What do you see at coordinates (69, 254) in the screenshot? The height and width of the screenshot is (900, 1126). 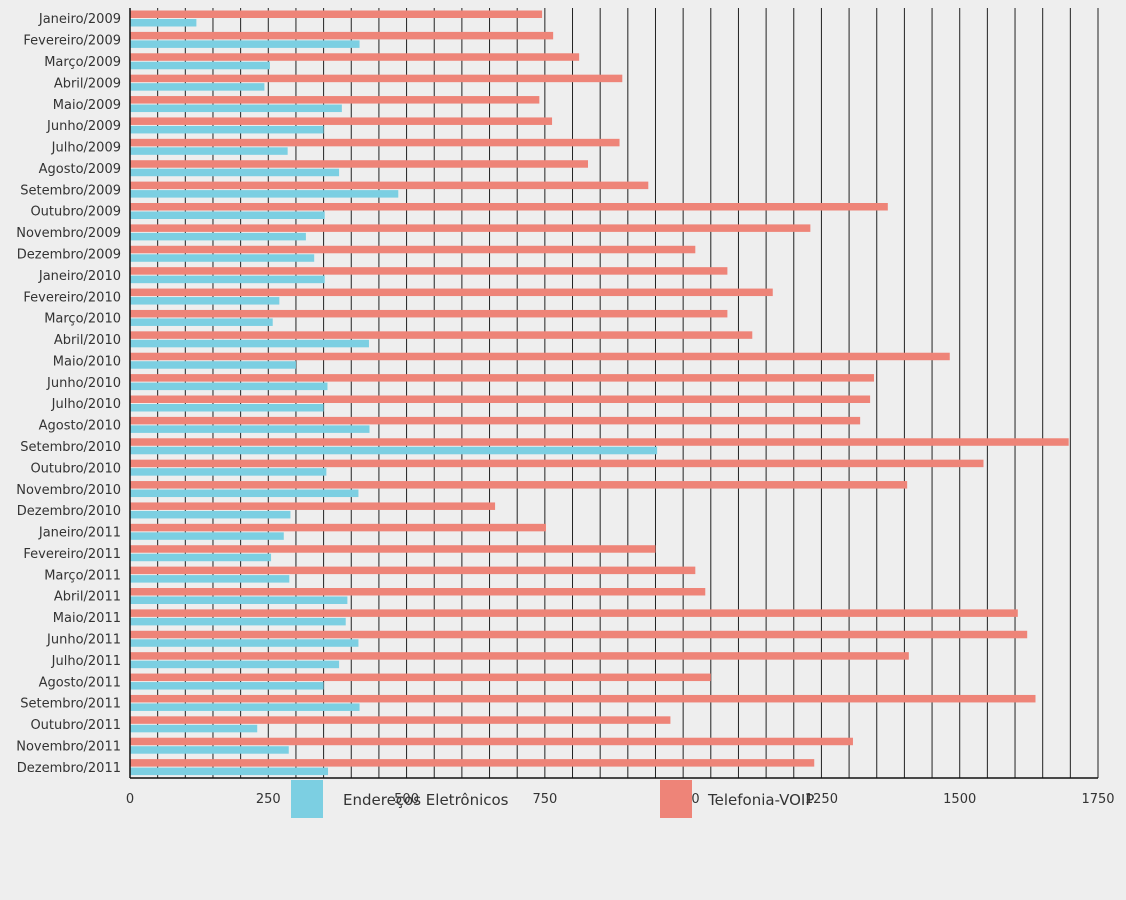 I see `category-label: Dezembro/2009` at bounding box center [69, 254].